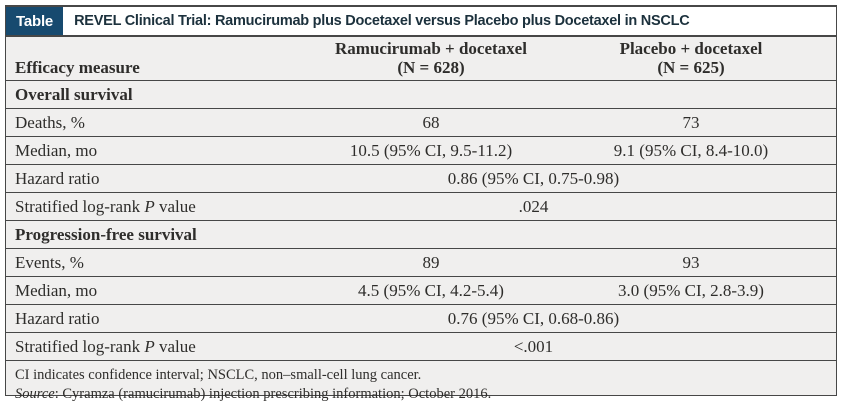  Describe the element at coordinates (691, 290) in the screenshot. I see `placebo-value: 3.0 (95% CI, 2.8-3.9)` at that location.